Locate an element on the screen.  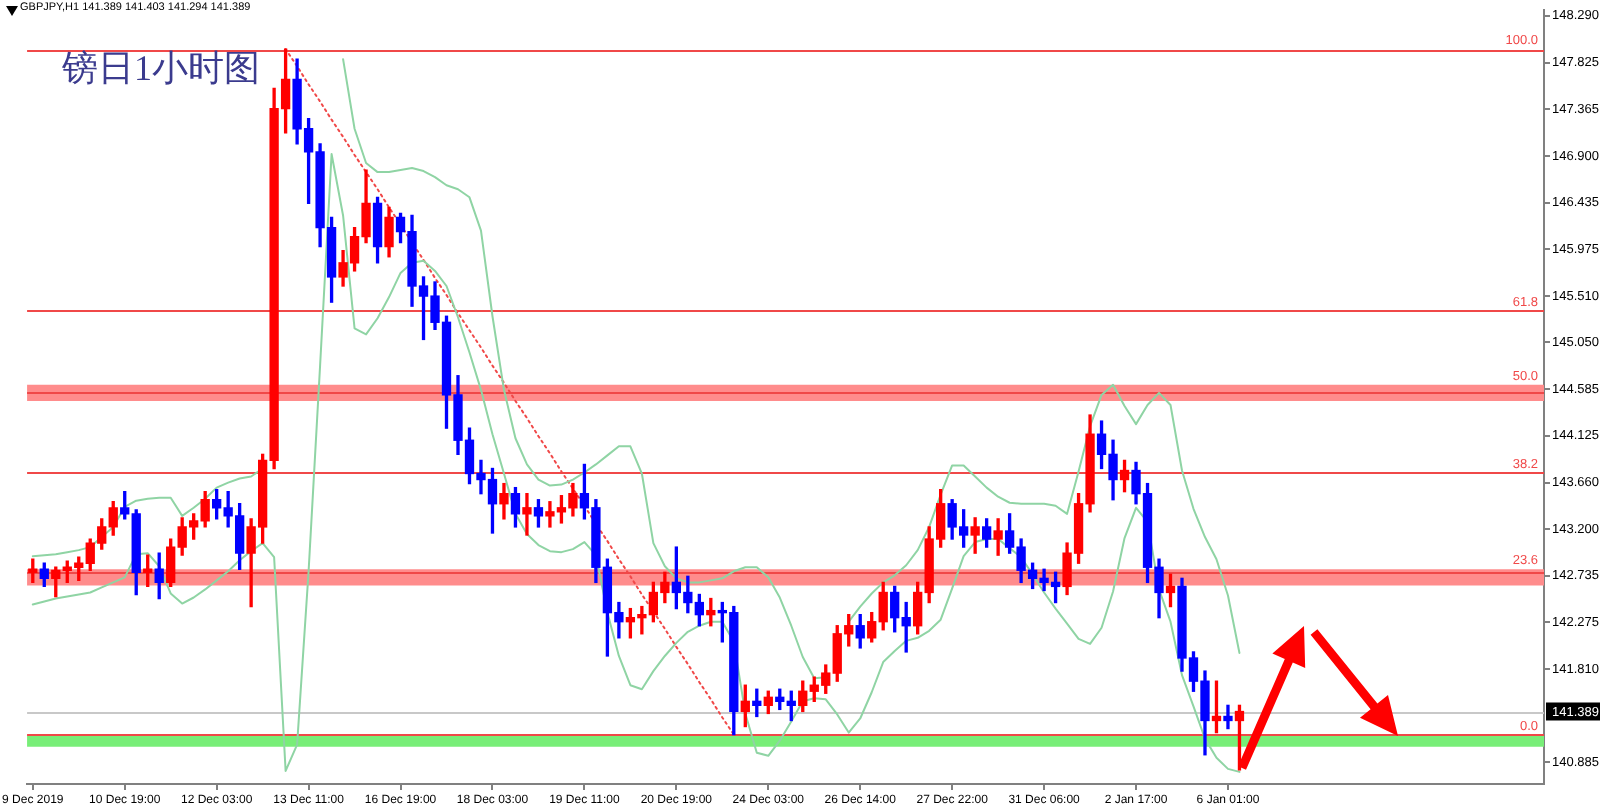
text: 镑日1小时图 is located at coordinates (161, 68).